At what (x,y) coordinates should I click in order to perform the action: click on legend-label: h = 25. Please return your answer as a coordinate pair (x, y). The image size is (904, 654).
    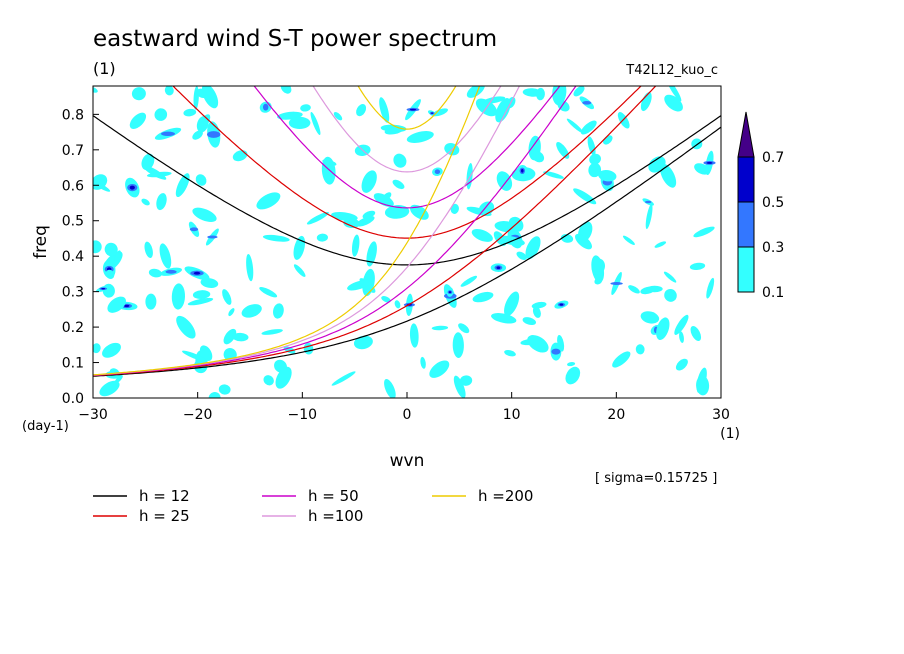
    Looking at the image, I should click on (164, 516).